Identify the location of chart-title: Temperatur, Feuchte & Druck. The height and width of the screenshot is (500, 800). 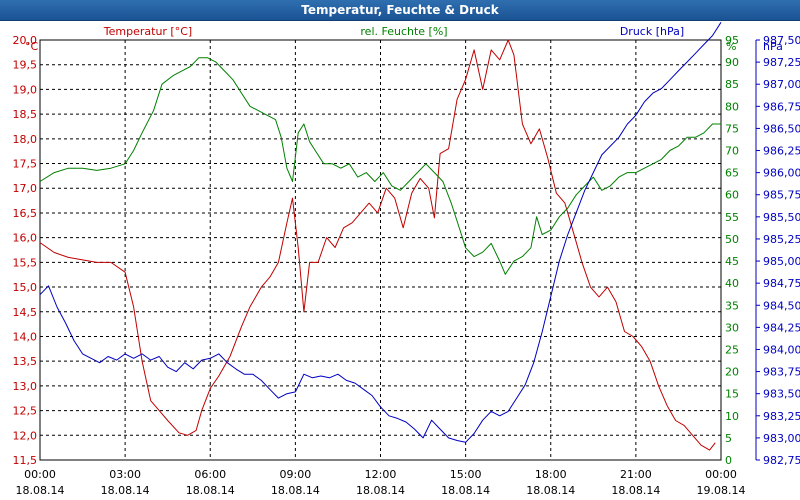
(400, 10).